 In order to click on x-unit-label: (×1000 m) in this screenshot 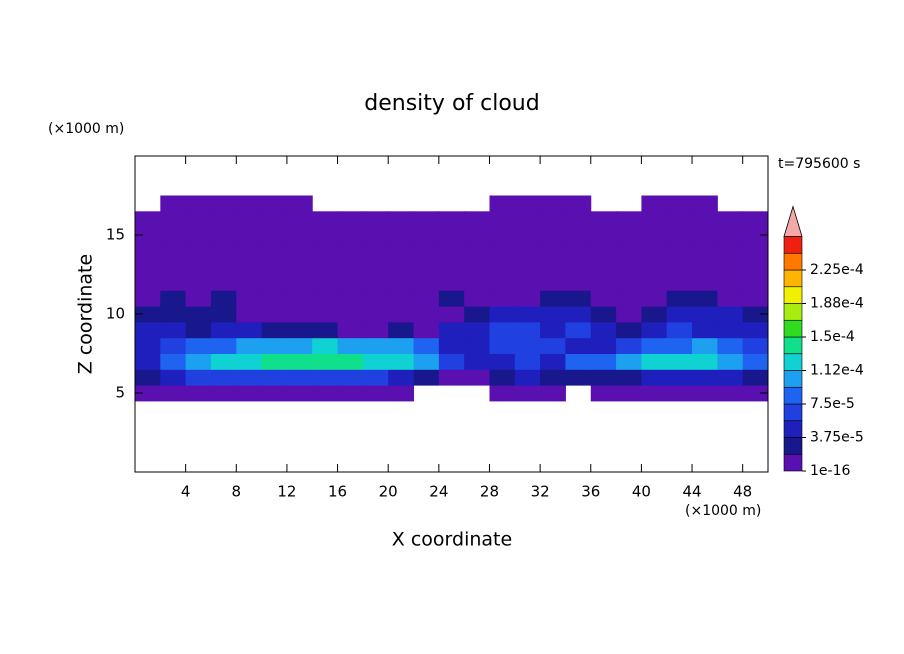, I will do `click(723, 511)`.